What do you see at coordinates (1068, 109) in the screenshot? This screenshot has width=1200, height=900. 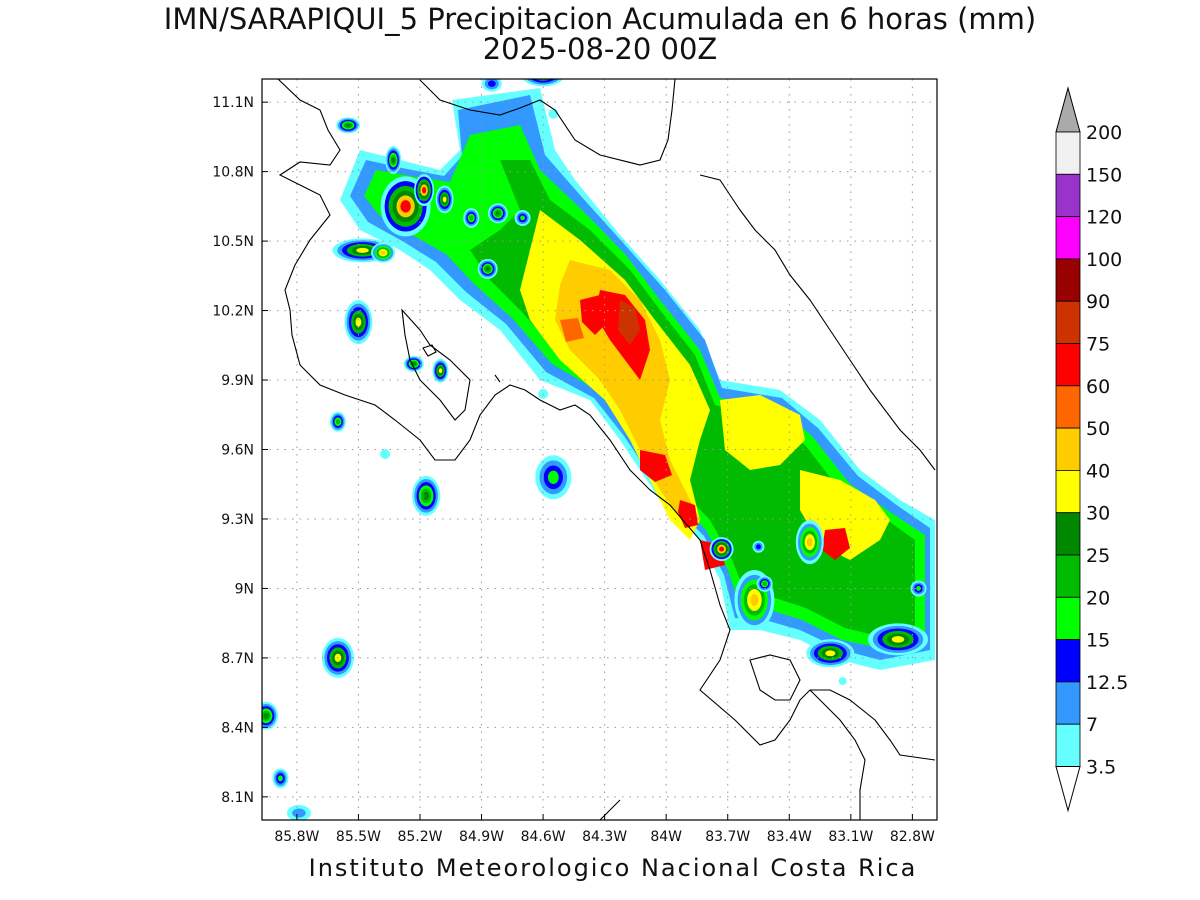 I see `colorbar-top-arrow` at bounding box center [1068, 109].